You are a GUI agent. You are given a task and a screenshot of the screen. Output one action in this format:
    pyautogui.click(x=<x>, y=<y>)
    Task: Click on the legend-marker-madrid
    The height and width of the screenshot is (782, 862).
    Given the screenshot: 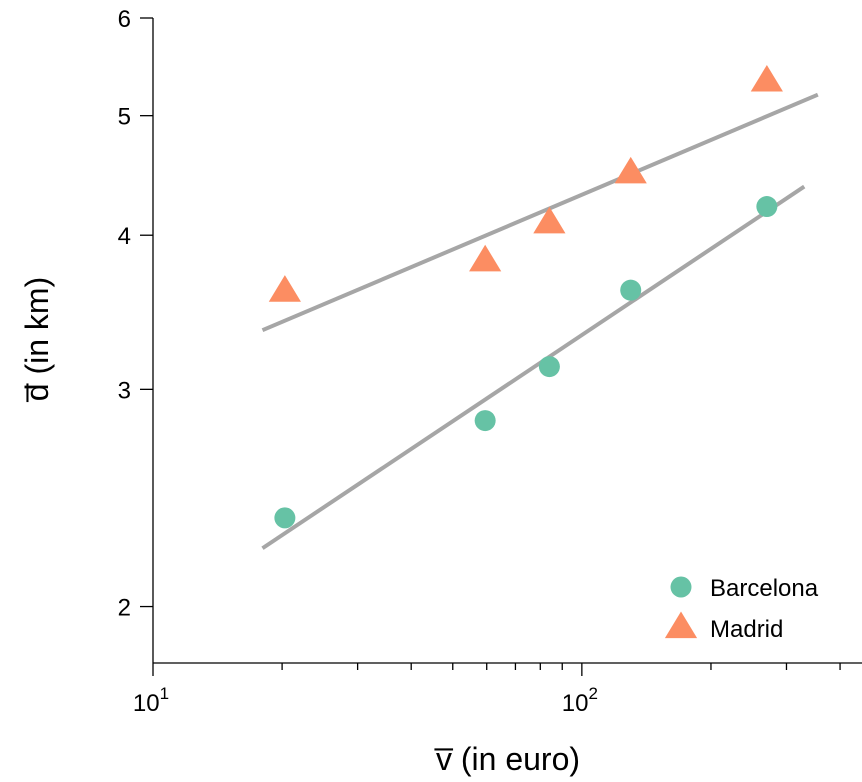 What is the action you would take?
    pyautogui.click(x=681, y=625)
    